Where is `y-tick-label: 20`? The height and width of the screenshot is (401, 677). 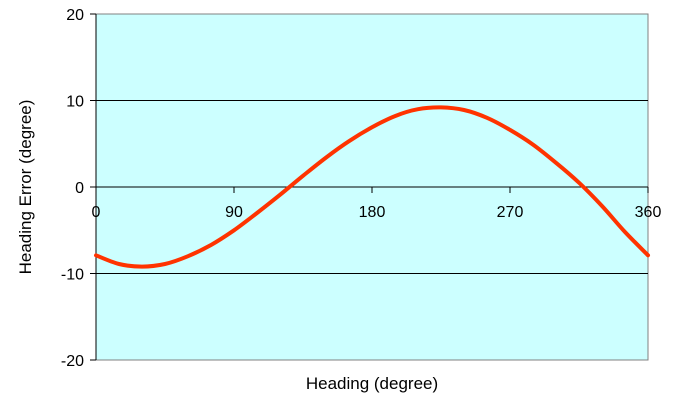 y-tick-label: 20 is located at coordinates (75, 15).